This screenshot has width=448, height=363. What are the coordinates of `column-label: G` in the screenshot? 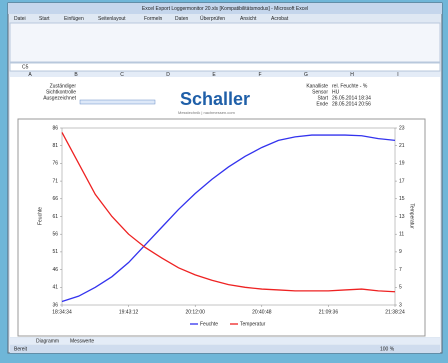 It's located at (306, 75).